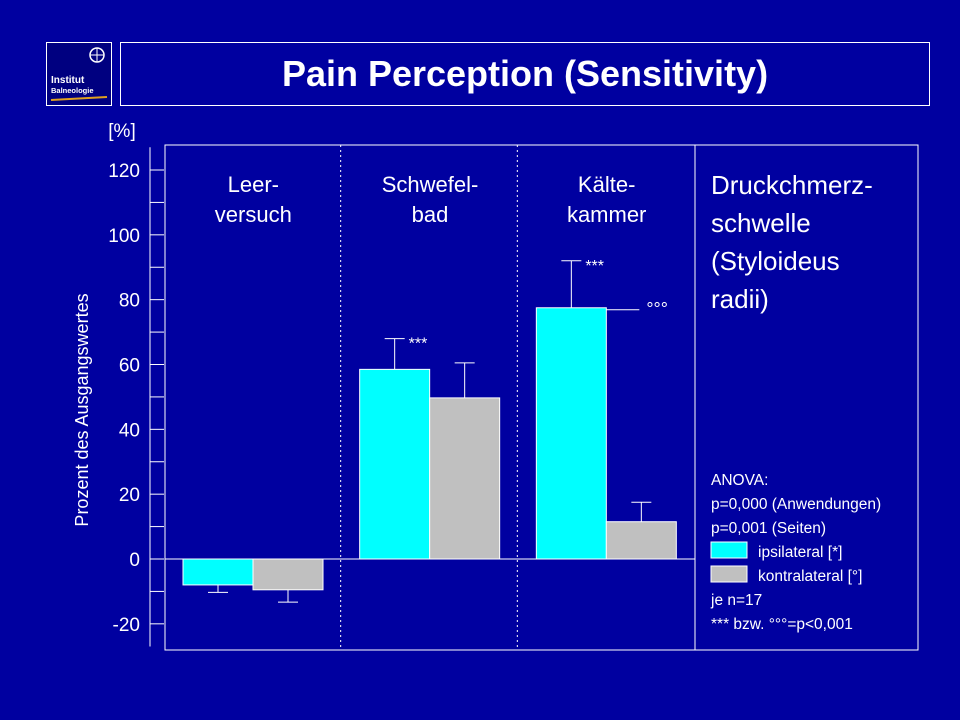  Describe the element at coordinates (124, 171) in the screenshot. I see `y-tick-label: 120` at that location.